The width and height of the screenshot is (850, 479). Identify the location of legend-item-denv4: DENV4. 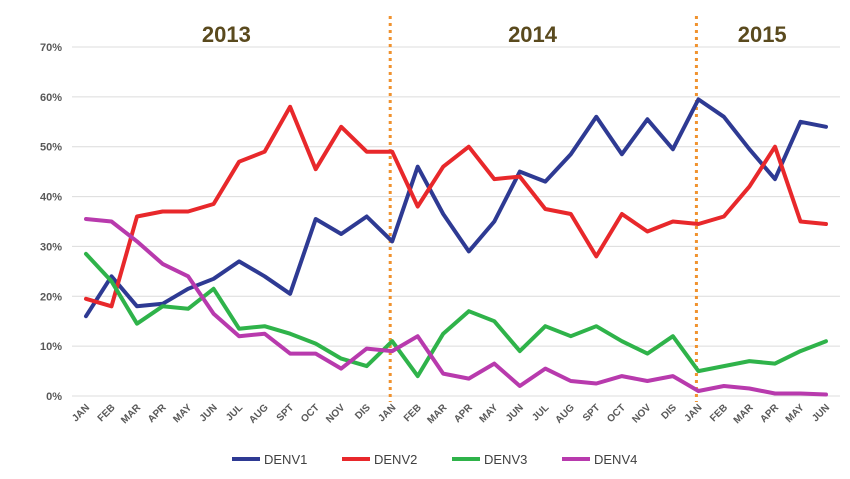
(599, 459).